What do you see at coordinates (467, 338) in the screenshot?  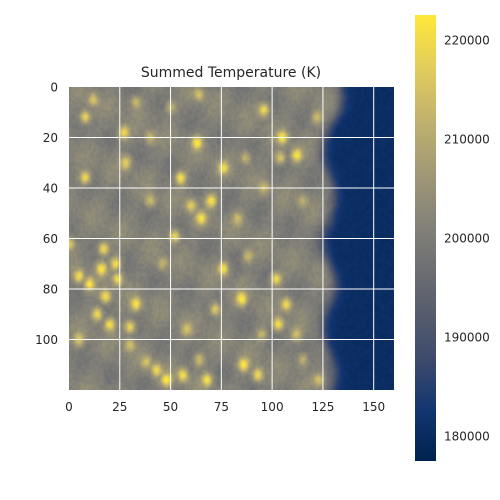 I see `colorbar-tick-label: 190000` at bounding box center [467, 338].